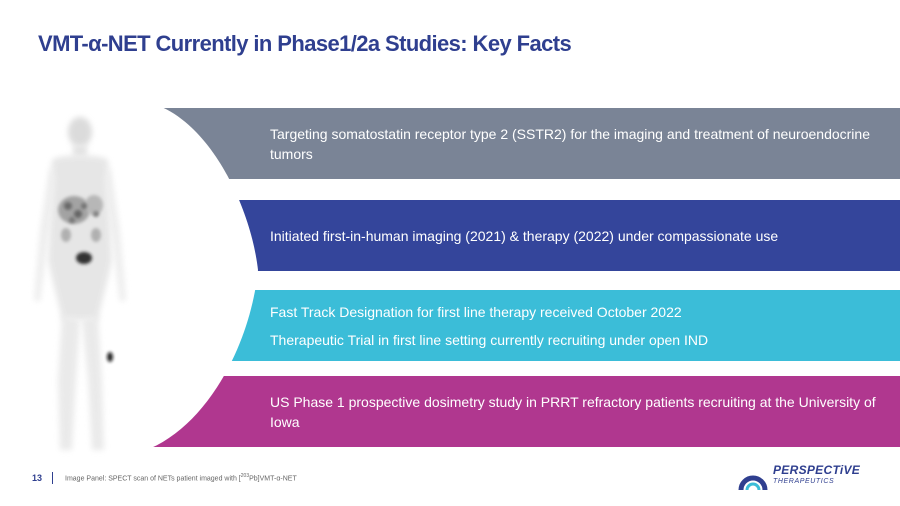 The width and height of the screenshot is (900, 506). Describe the element at coordinates (37, 478) in the screenshot. I see `page-number: 13` at that location.